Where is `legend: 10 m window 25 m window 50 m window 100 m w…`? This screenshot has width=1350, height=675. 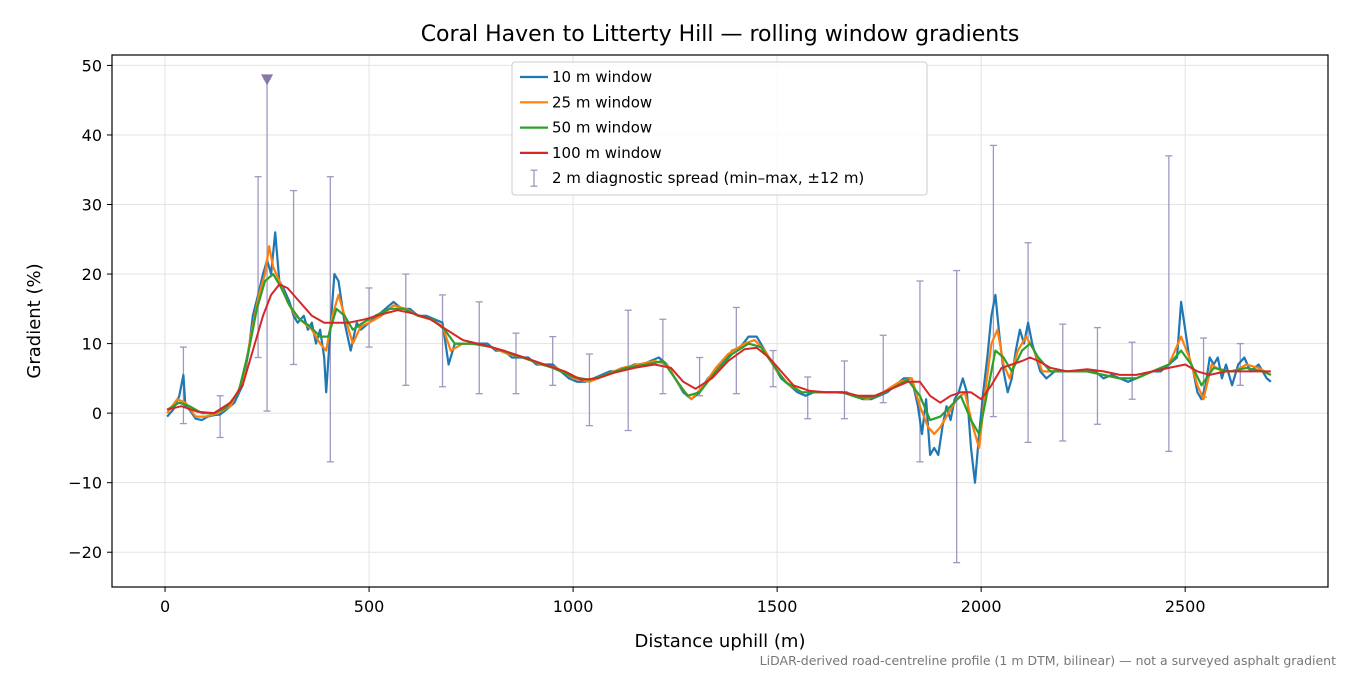 legend: 10 m window 25 m window 50 m window 100 m w… is located at coordinates (719, 128).